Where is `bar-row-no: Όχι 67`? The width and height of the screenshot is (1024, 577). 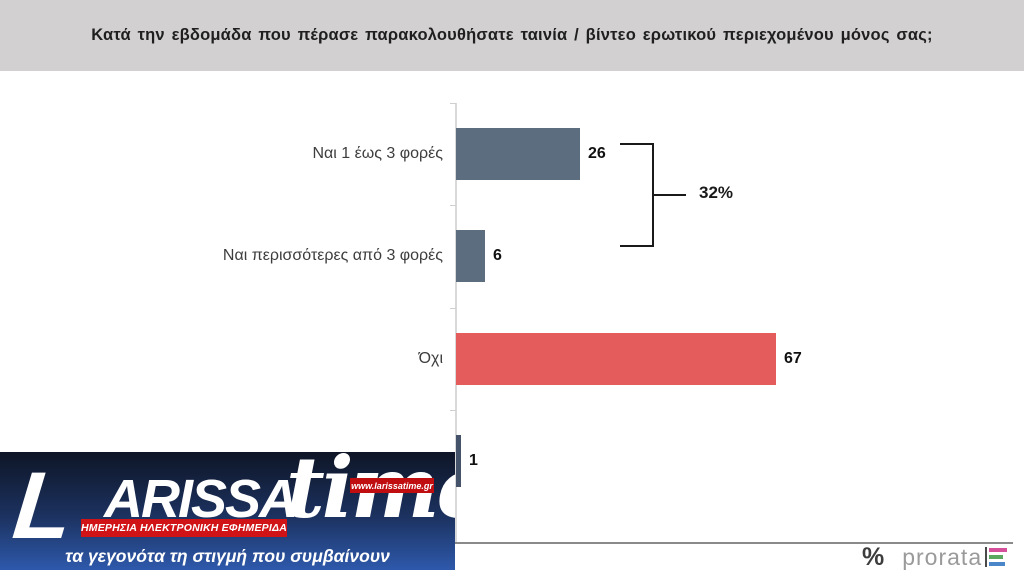 bar-row-no: Όχι 67 is located at coordinates (512, 359).